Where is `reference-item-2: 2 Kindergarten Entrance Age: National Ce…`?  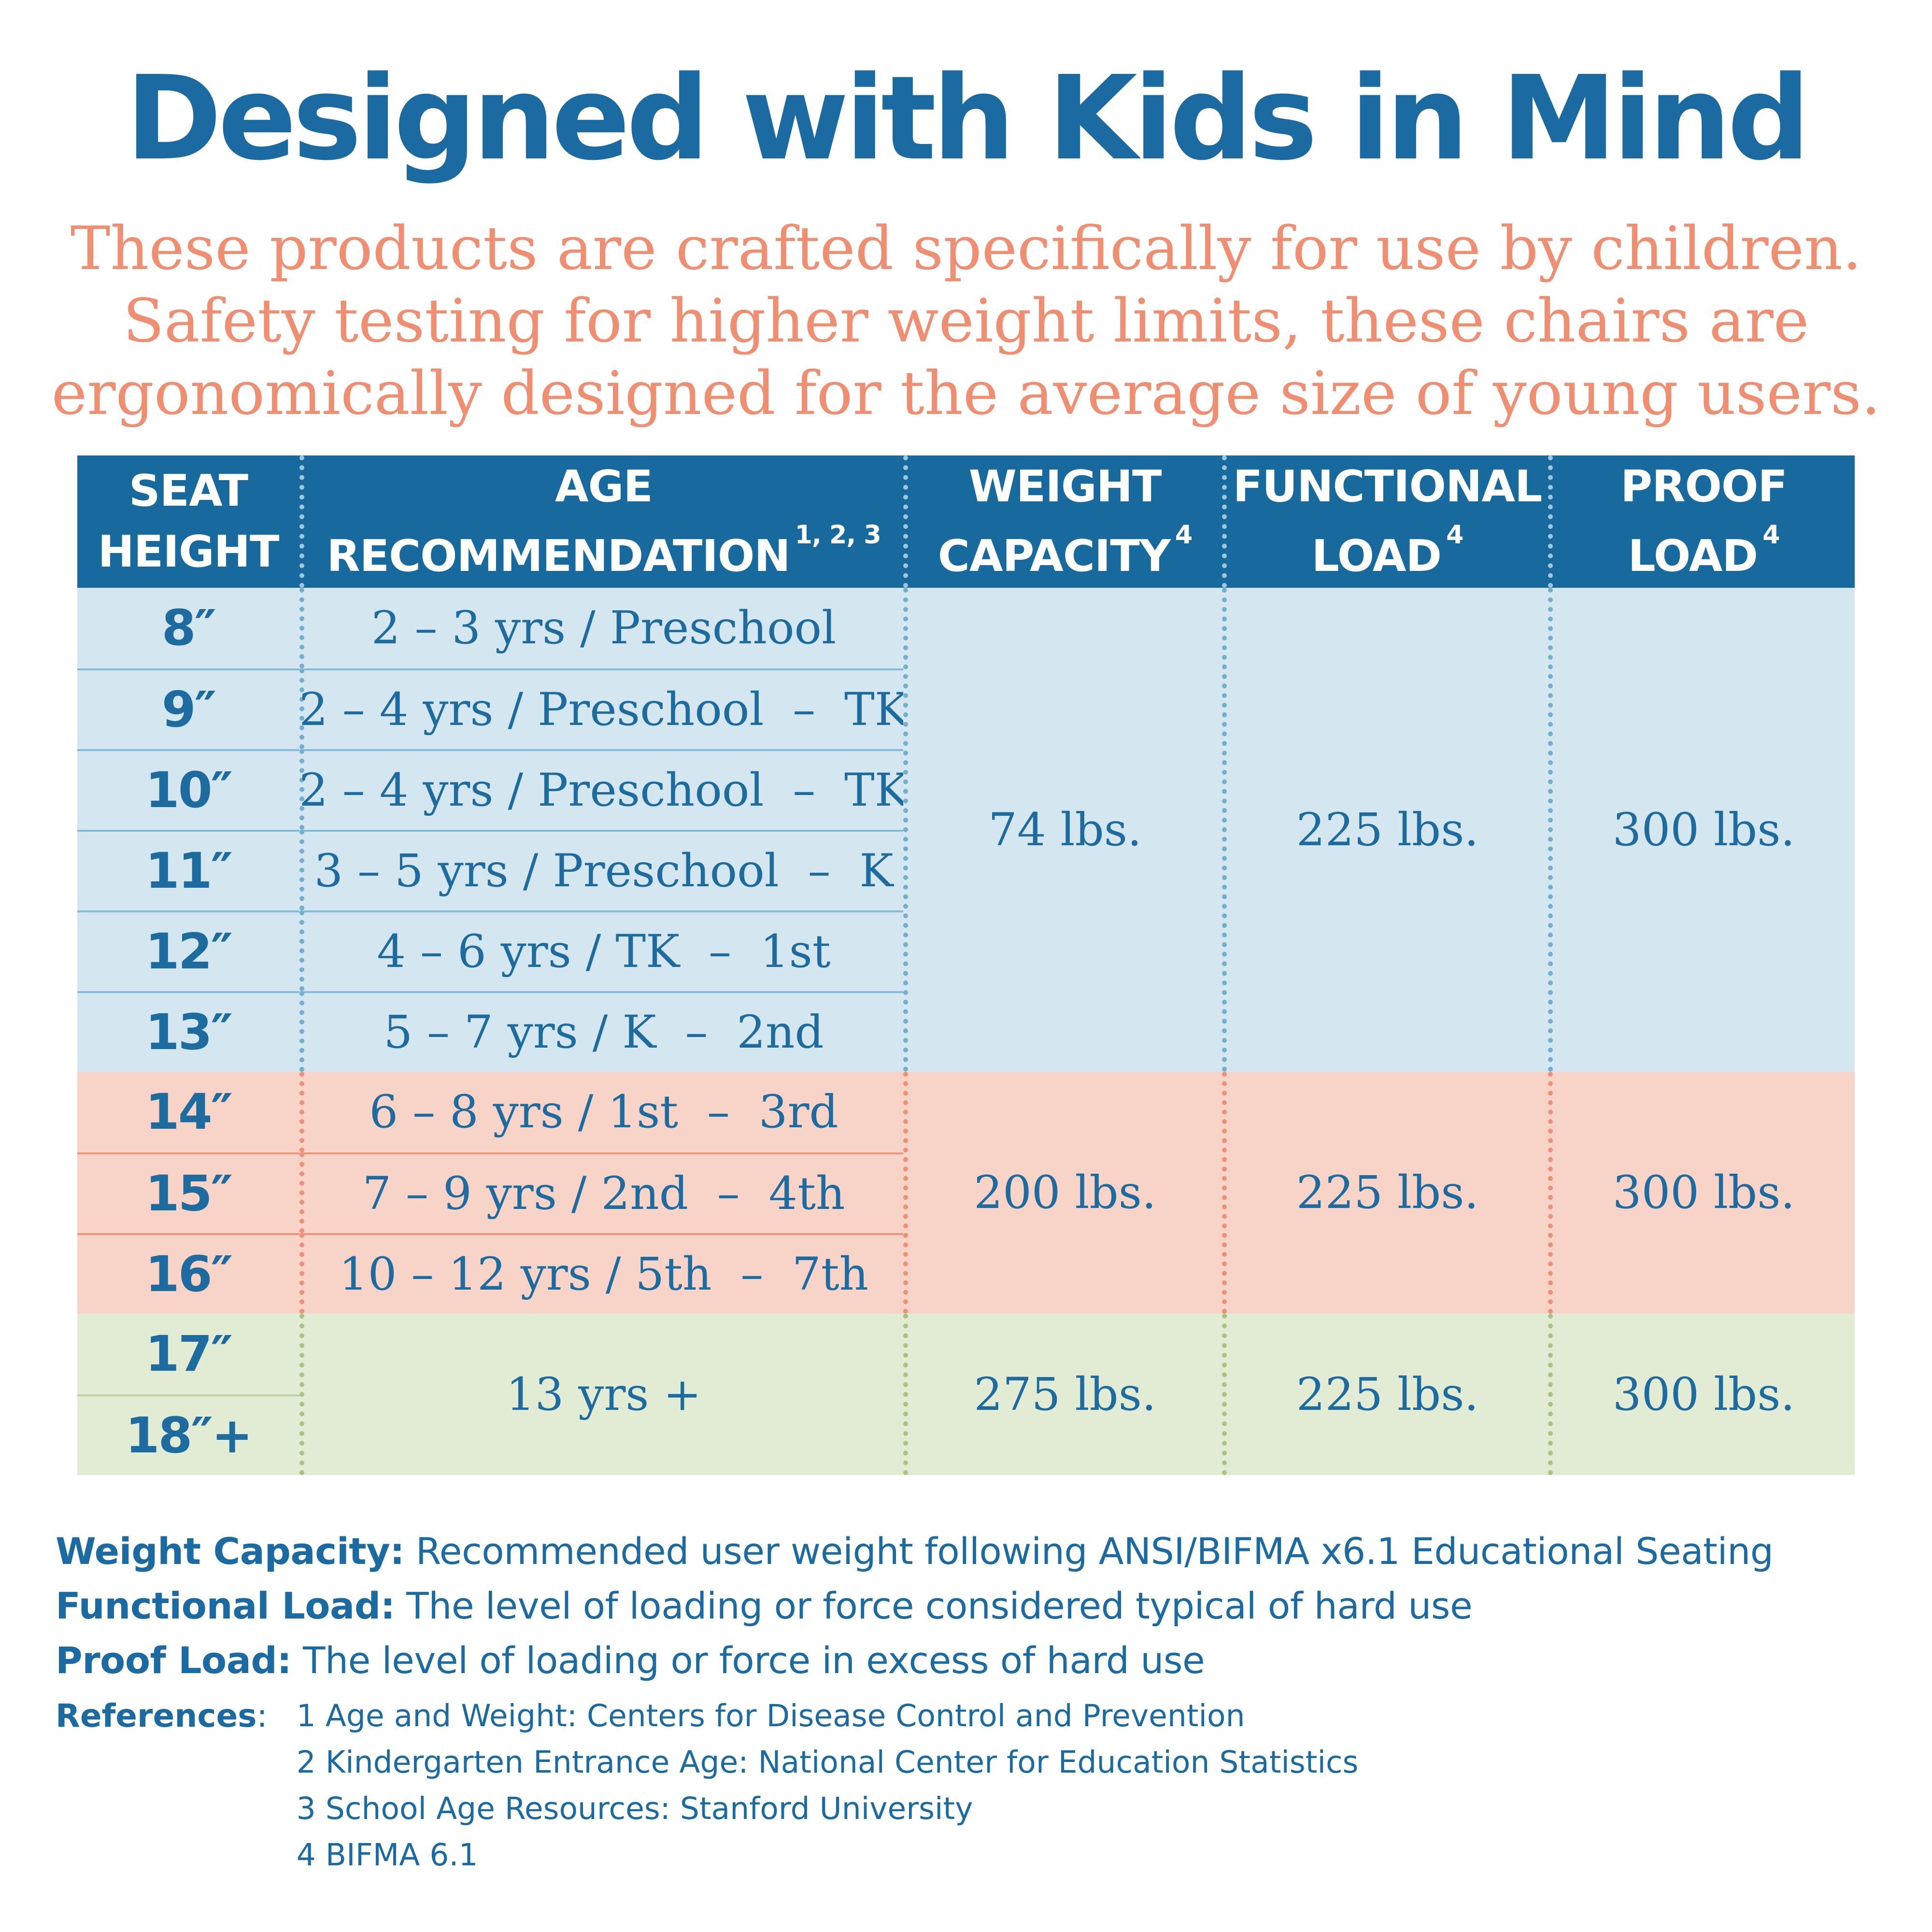 reference-item-2: 2 Kindergarten Entrance Age: National Ce… is located at coordinates (827, 1762).